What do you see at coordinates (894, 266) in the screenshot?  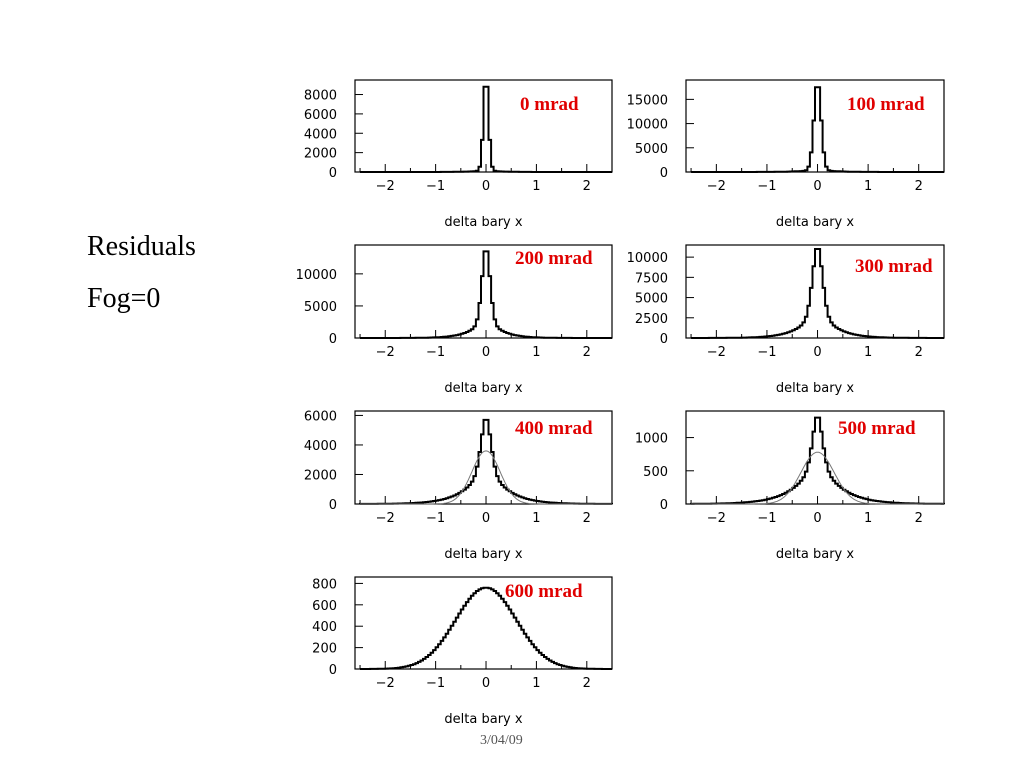 I see `angle-label: 300 mrad` at bounding box center [894, 266].